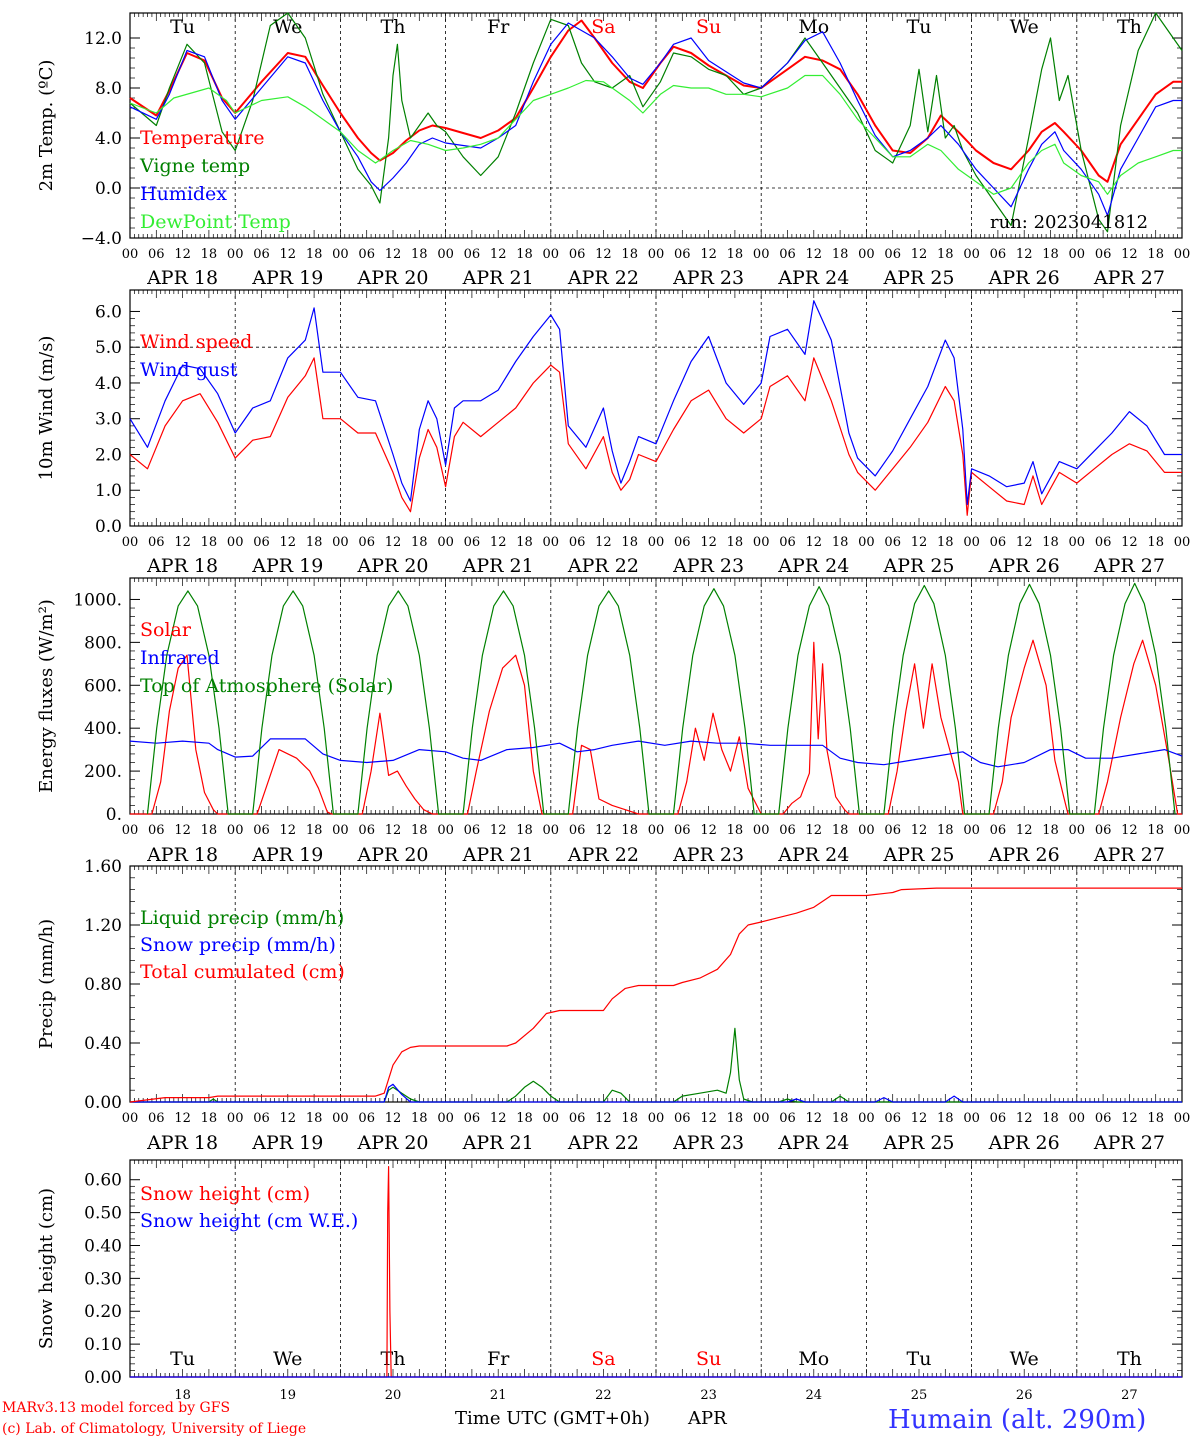  I want to click on legend-entry: Liquid precip (mm/h), so click(242, 918).